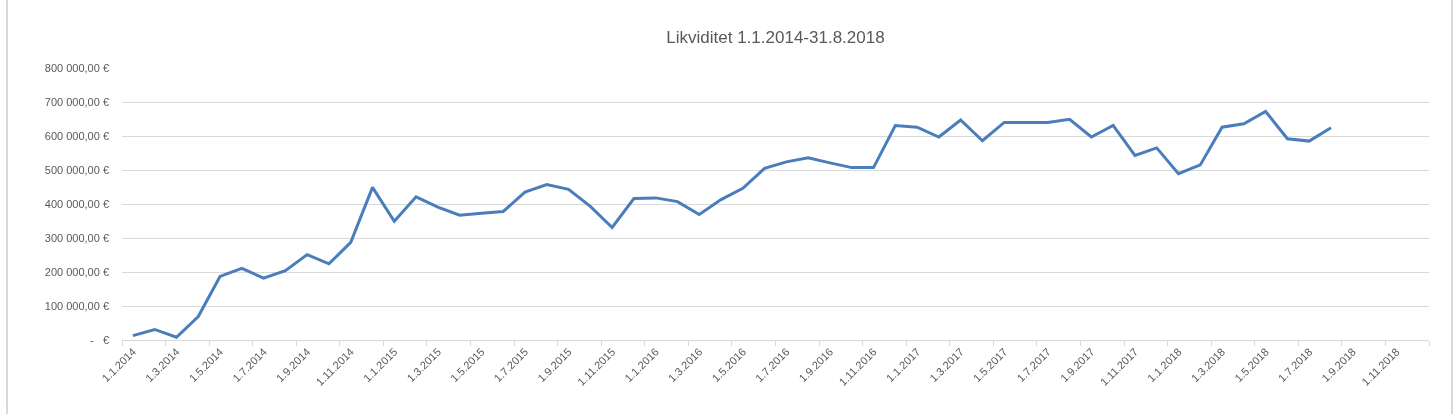 The height and width of the screenshot is (416, 1456). I want to click on y-tick-label: 700 000,00 €, so click(76, 101).